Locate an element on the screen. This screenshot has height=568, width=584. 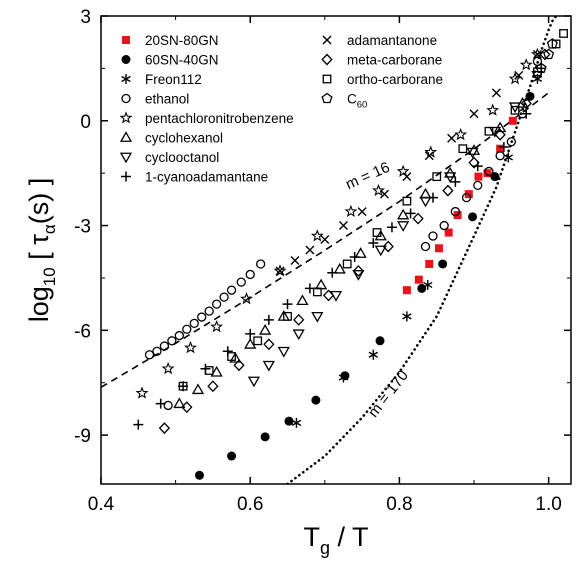
legend-item: pentachloronitrobenzene is located at coordinates (206, 118).